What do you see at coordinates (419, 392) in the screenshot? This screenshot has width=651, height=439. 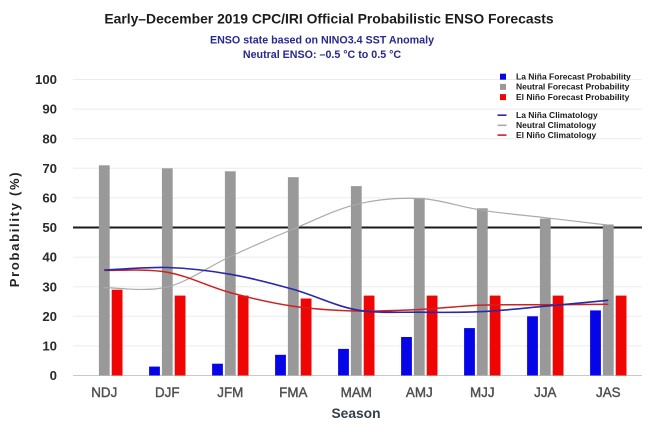 I see `svg-text: AMJ` at bounding box center [419, 392].